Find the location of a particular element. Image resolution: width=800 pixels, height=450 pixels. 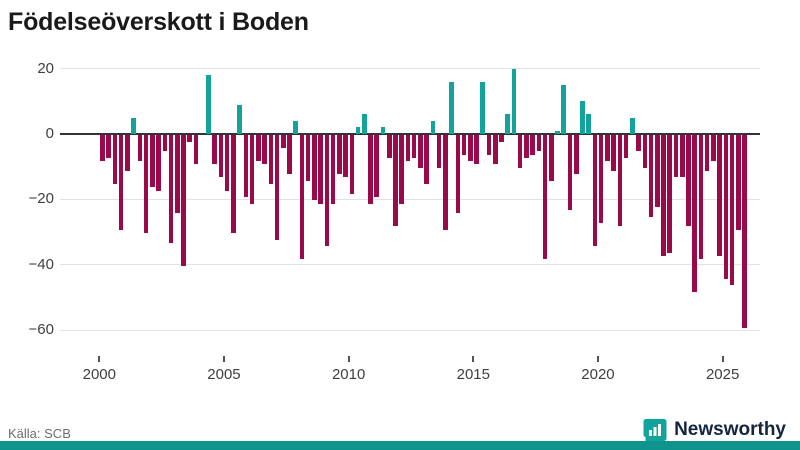

y-tick-label: −40 is located at coordinates (41, 264).